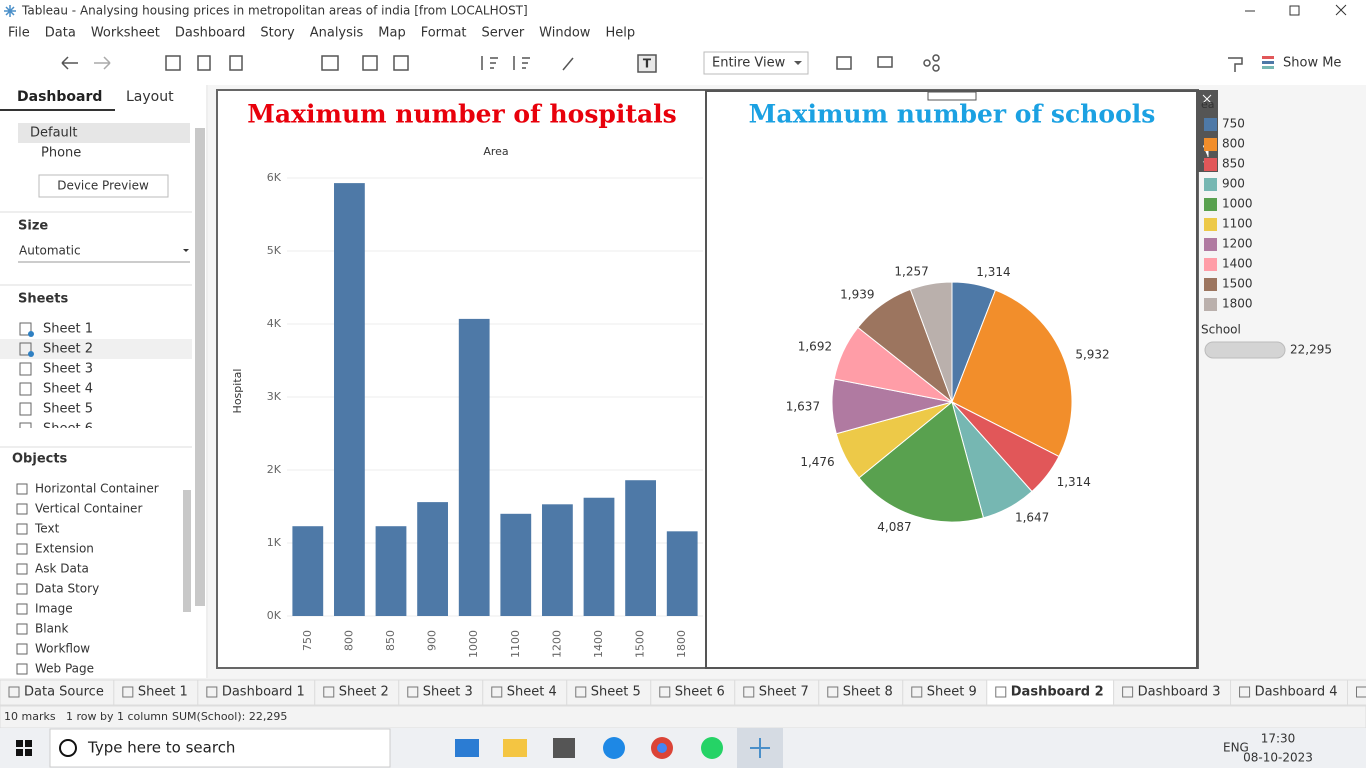 This screenshot has height=768, width=1366. I want to click on object-item: Blank, so click(52, 629).